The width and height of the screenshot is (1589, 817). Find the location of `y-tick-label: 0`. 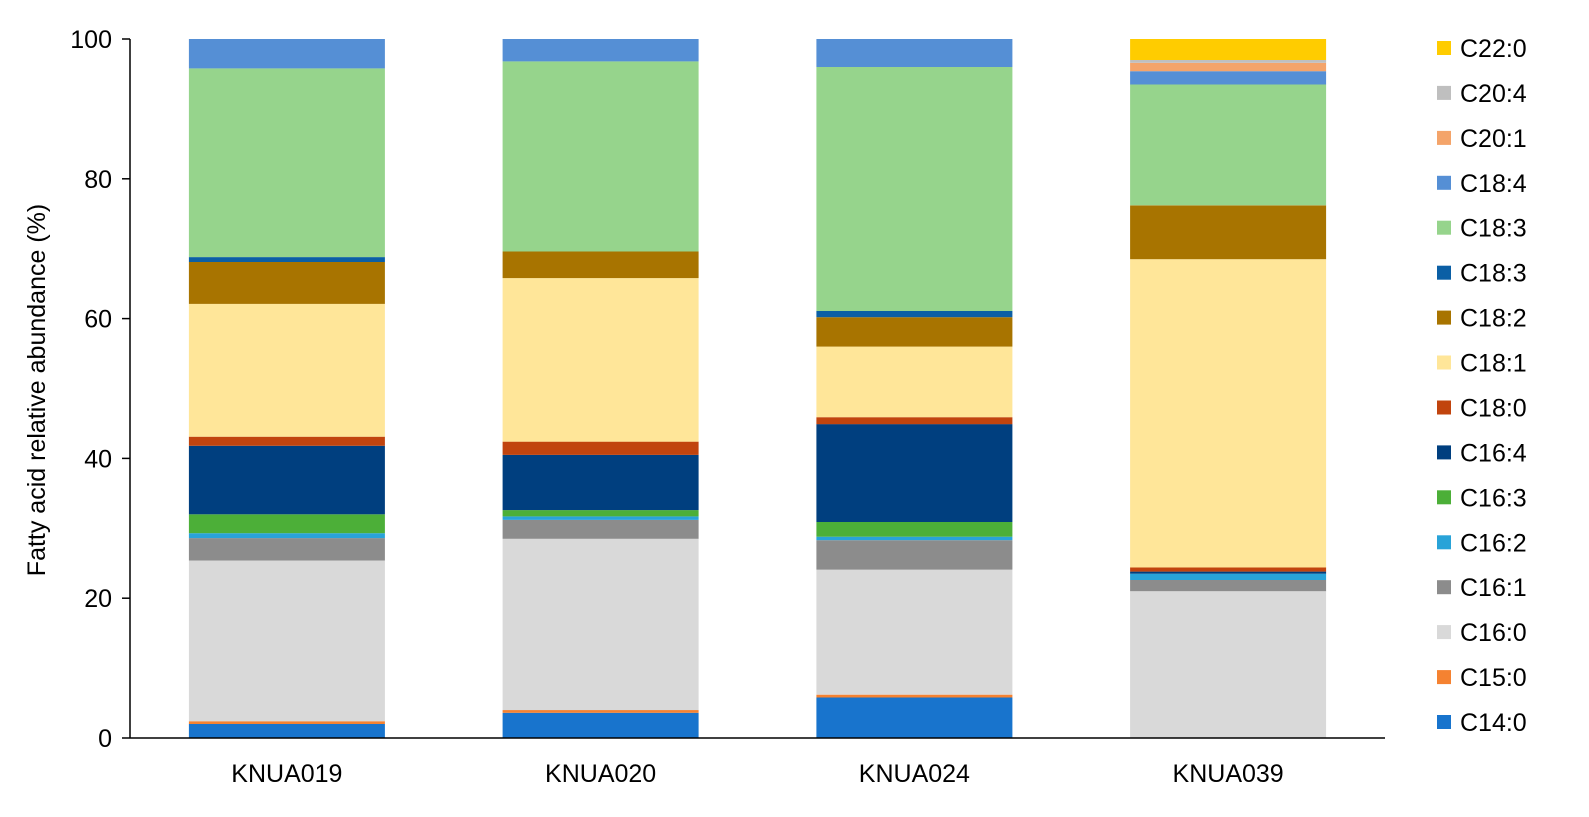

y-tick-label: 0 is located at coordinates (105, 739).